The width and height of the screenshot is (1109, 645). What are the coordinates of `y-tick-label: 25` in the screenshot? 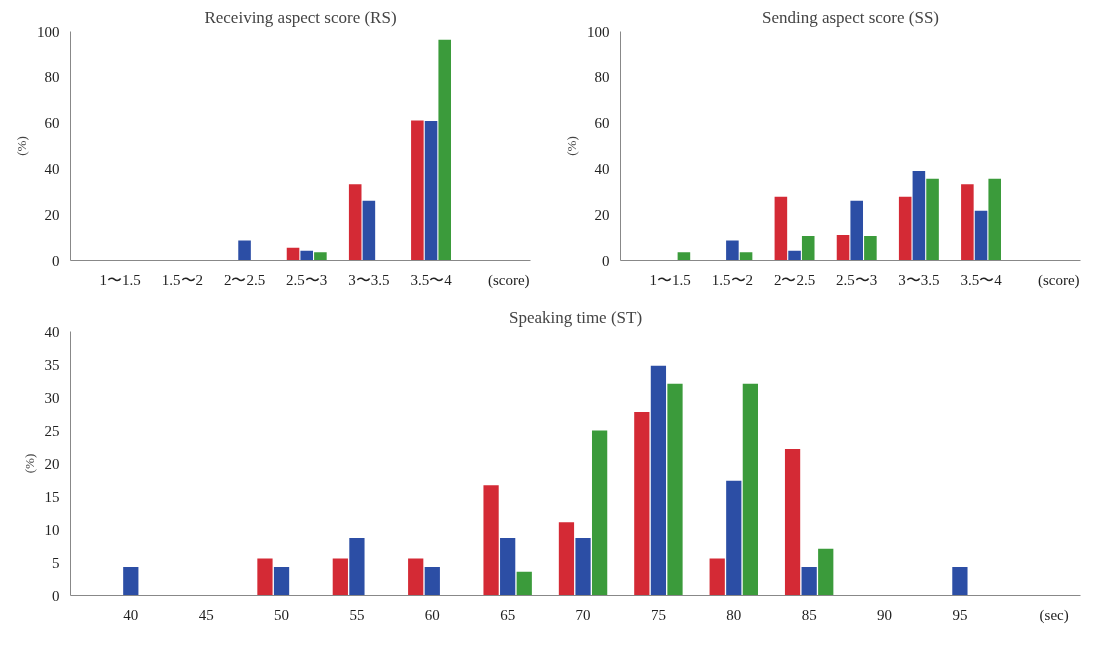 It's located at (52, 430).